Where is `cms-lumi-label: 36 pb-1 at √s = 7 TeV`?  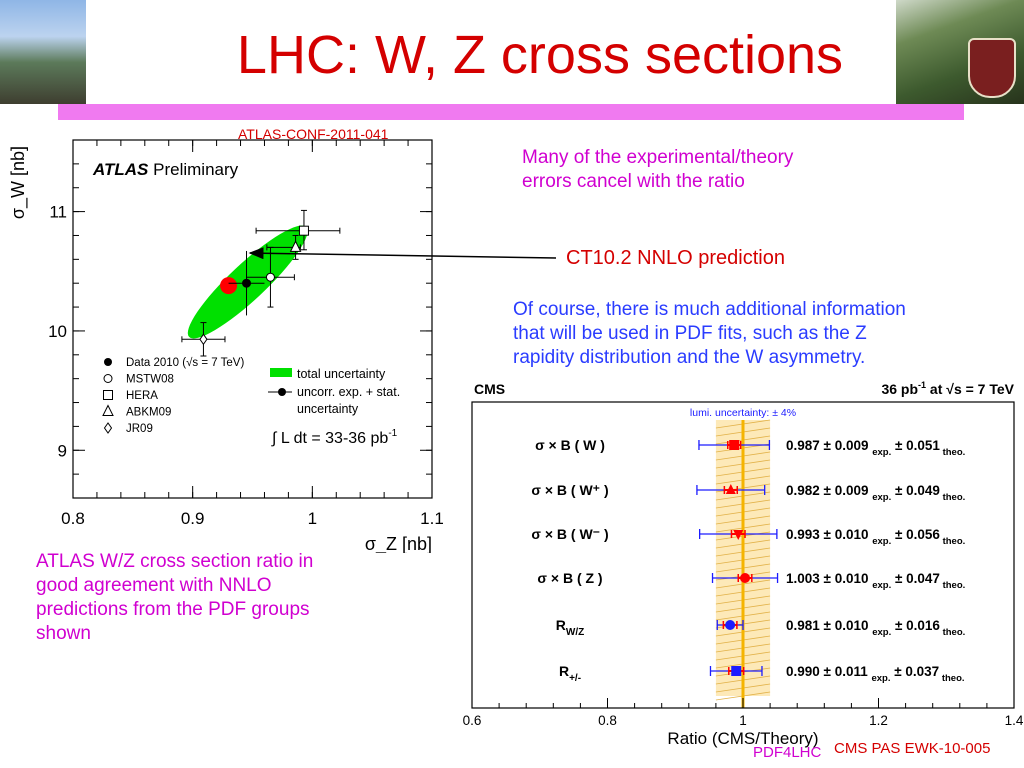 cms-lumi-label: 36 pb-1 at √s = 7 TeV is located at coordinates (947, 388).